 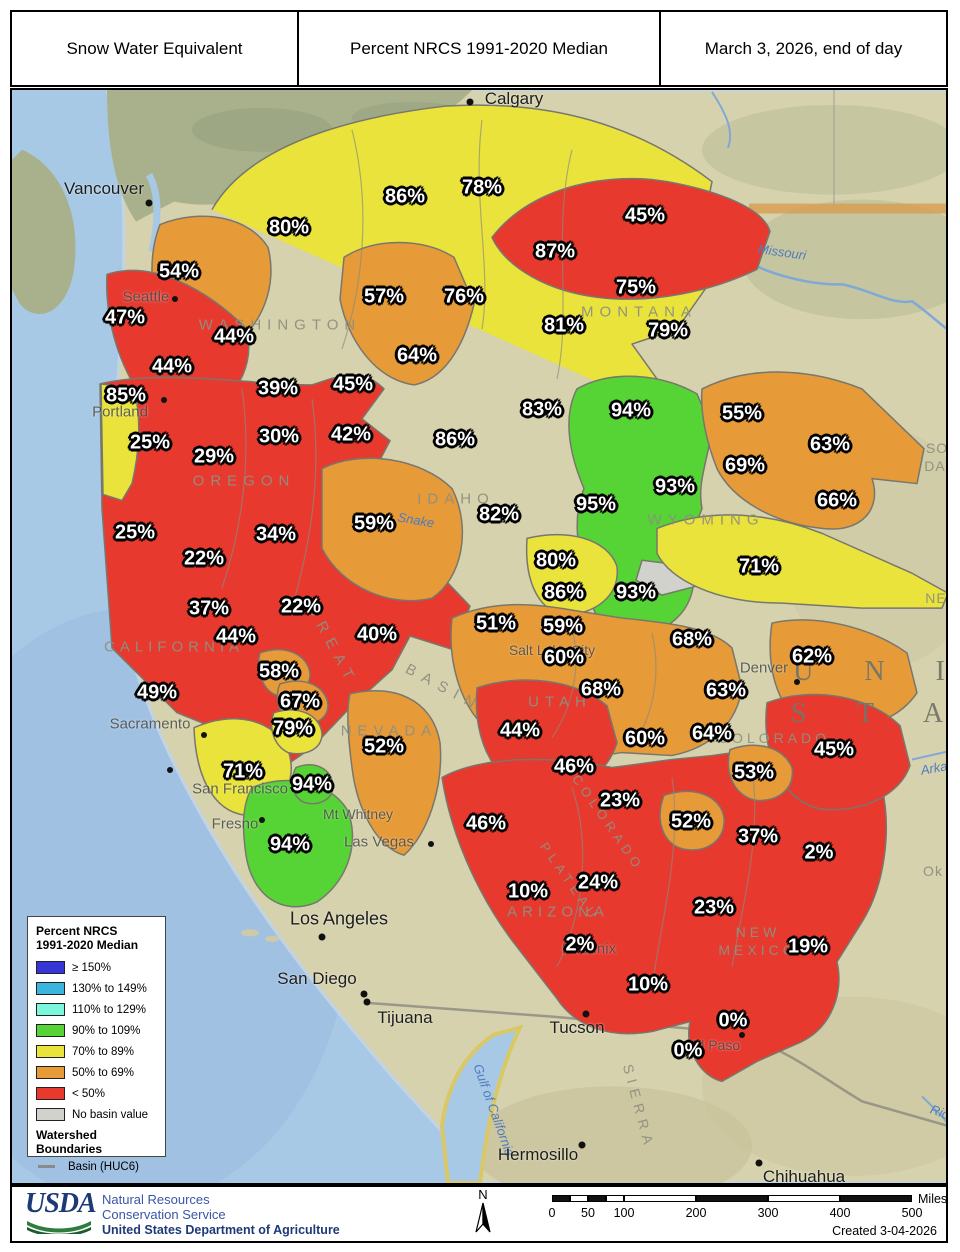 What do you see at coordinates (240, 789) in the screenshot?
I see `city-label: San Francisco` at bounding box center [240, 789].